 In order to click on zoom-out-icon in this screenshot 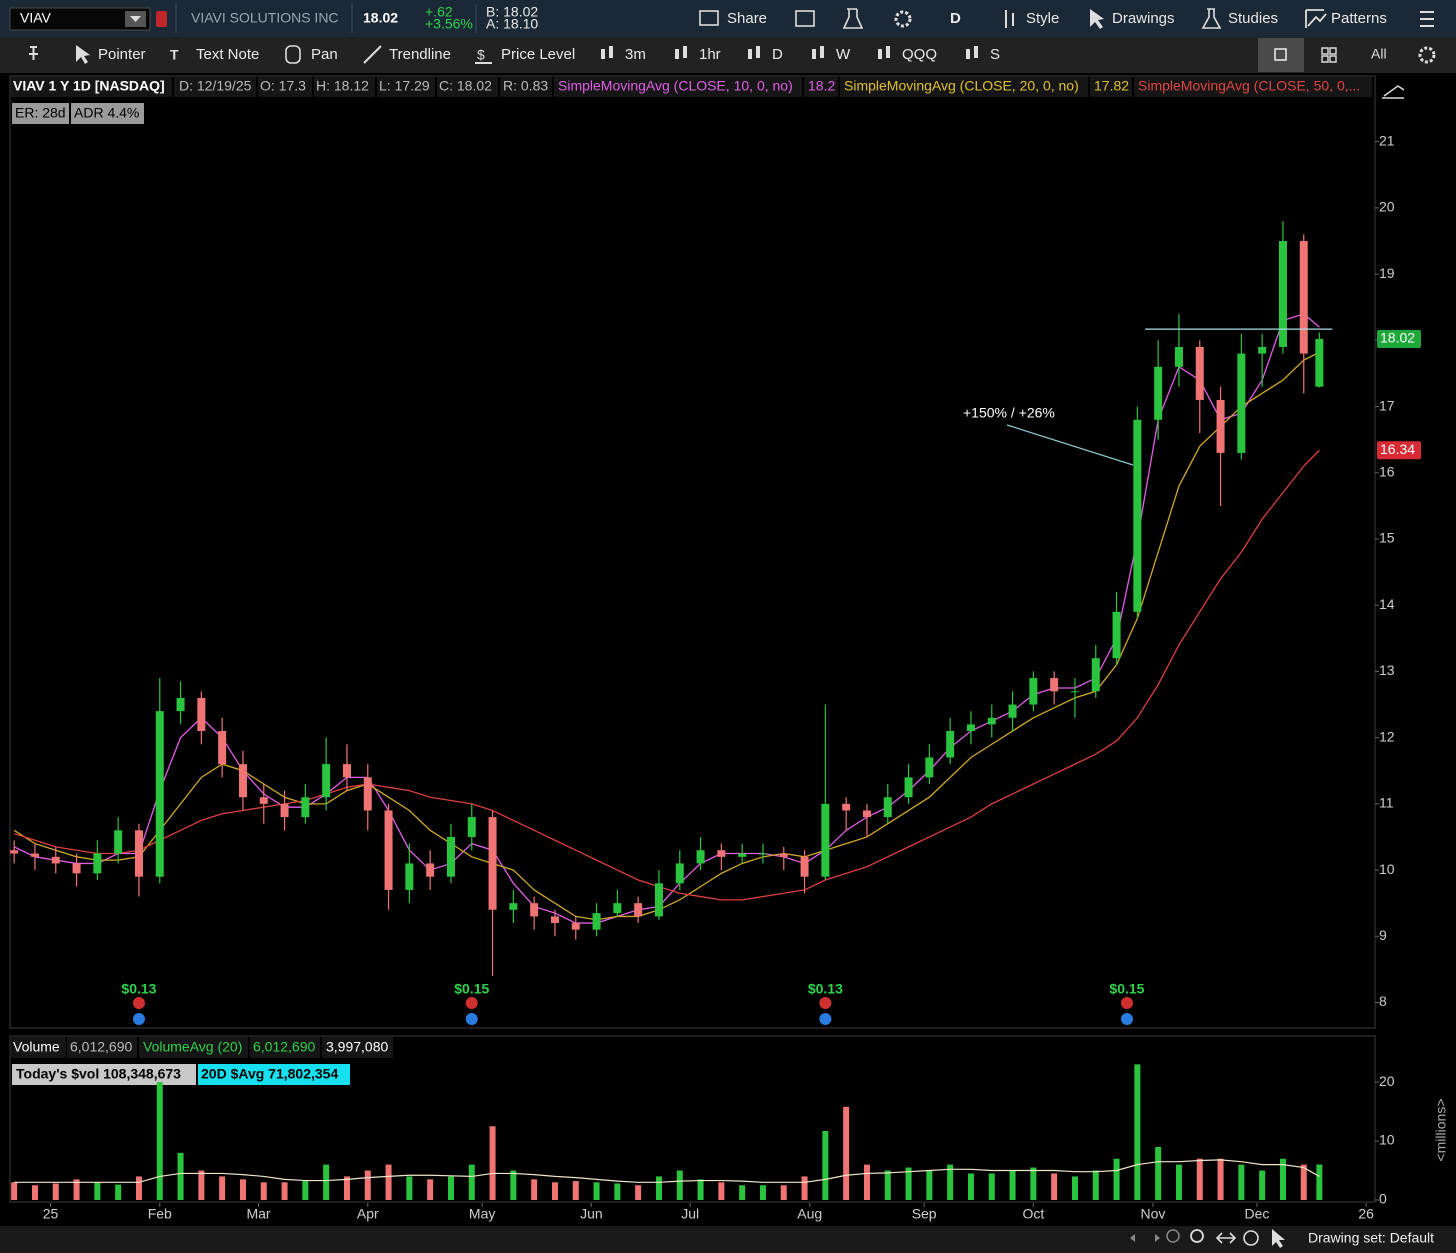, I will do `click(1173, 1236)`.